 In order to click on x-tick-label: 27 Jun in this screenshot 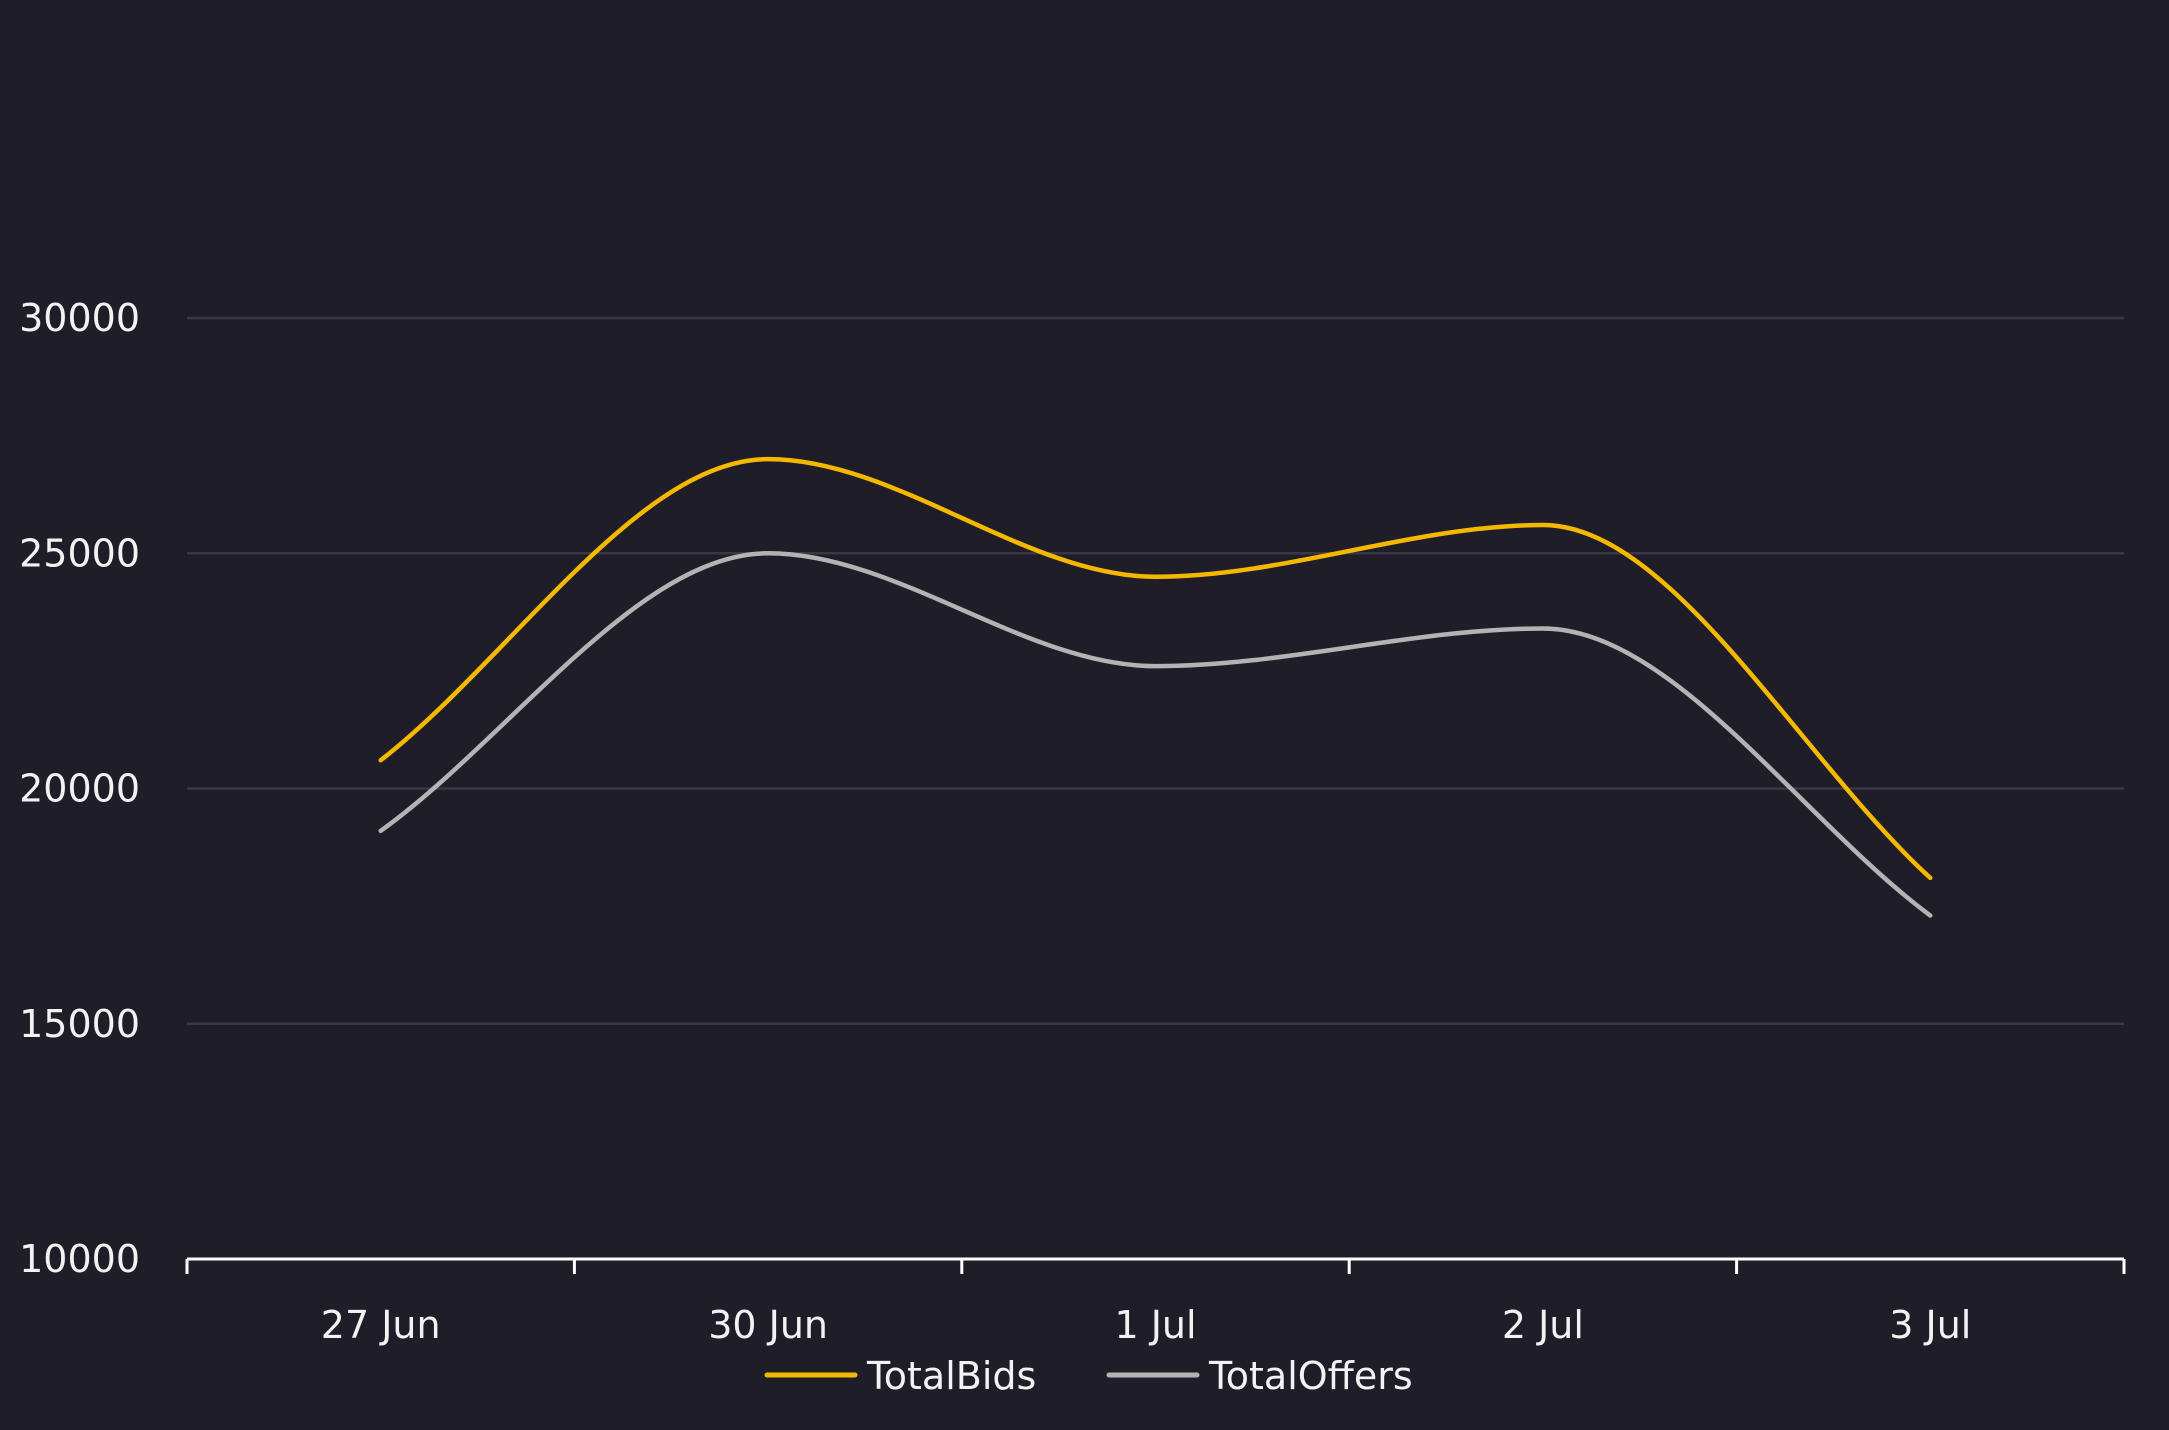, I will do `click(381, 1325)`.